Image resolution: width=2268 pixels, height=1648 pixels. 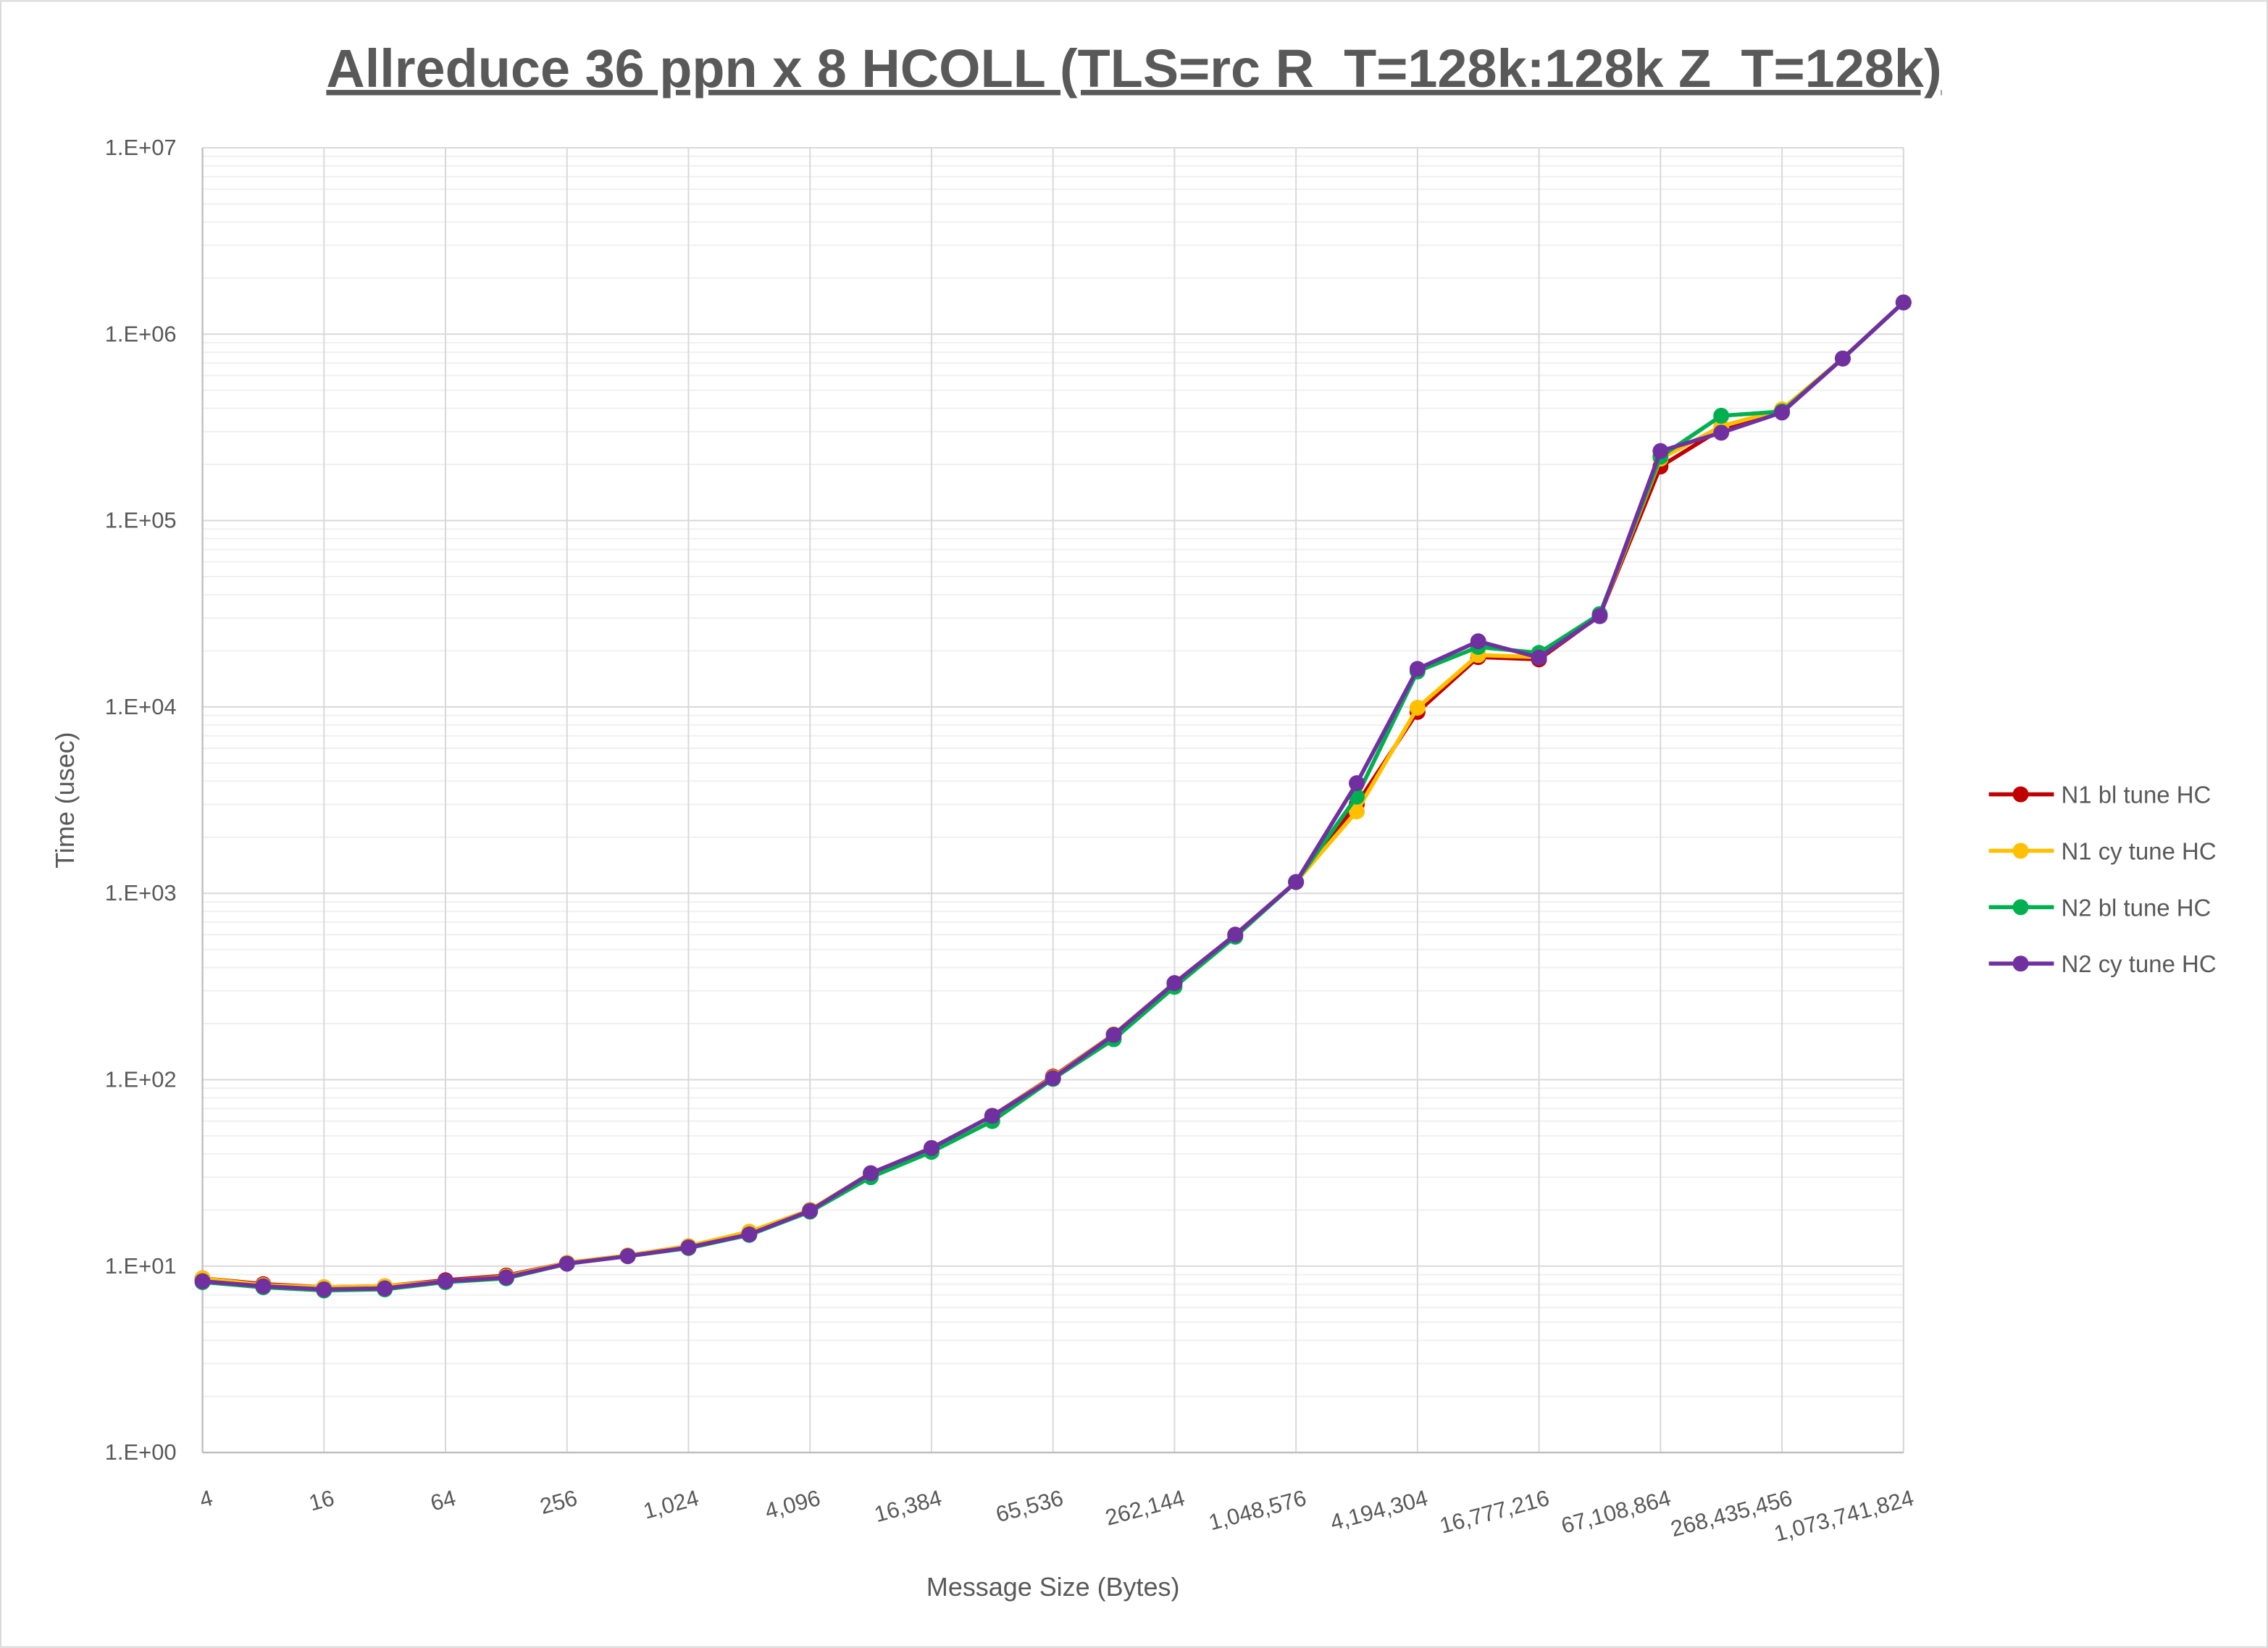 I want to click on legend-item: N2 bl tune HC, so click(x=2099, y=907).